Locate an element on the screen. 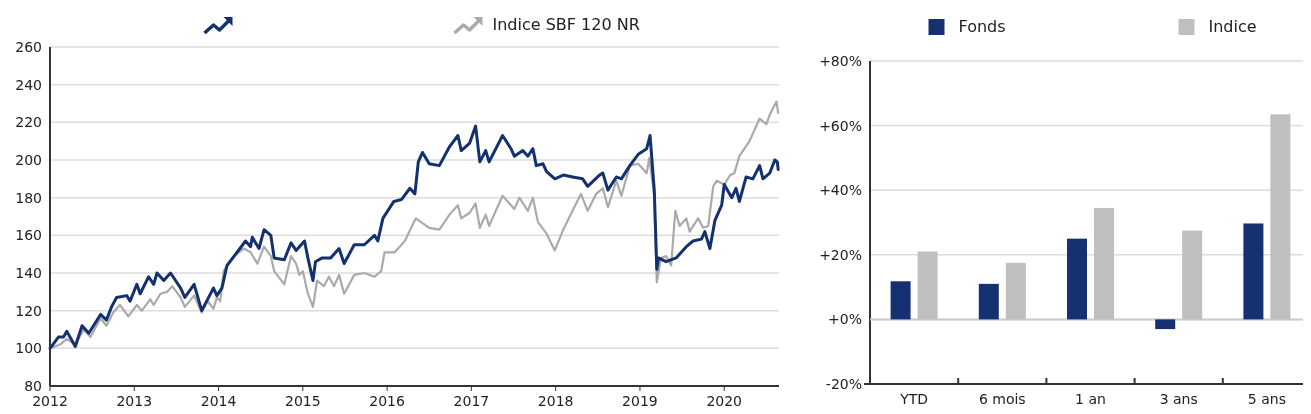 The width and height of the screenshot is (1311, 414). x-tick-label: YTD is located at coordinates (914, 399).